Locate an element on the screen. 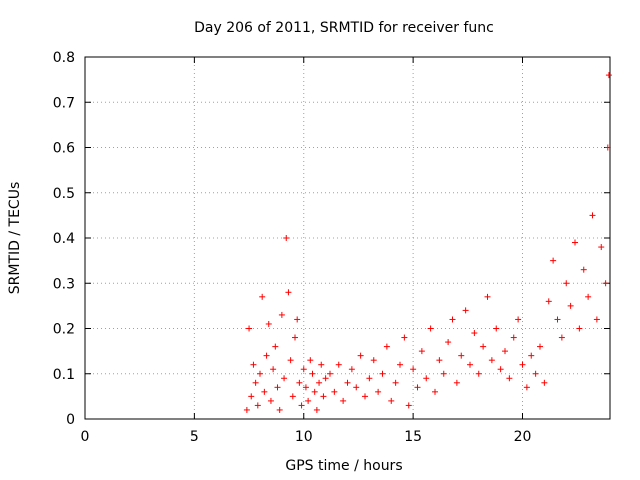 This screenshot has height=480, width=640. y-tick-label: 0.4 is located at coordinates (64, 239).